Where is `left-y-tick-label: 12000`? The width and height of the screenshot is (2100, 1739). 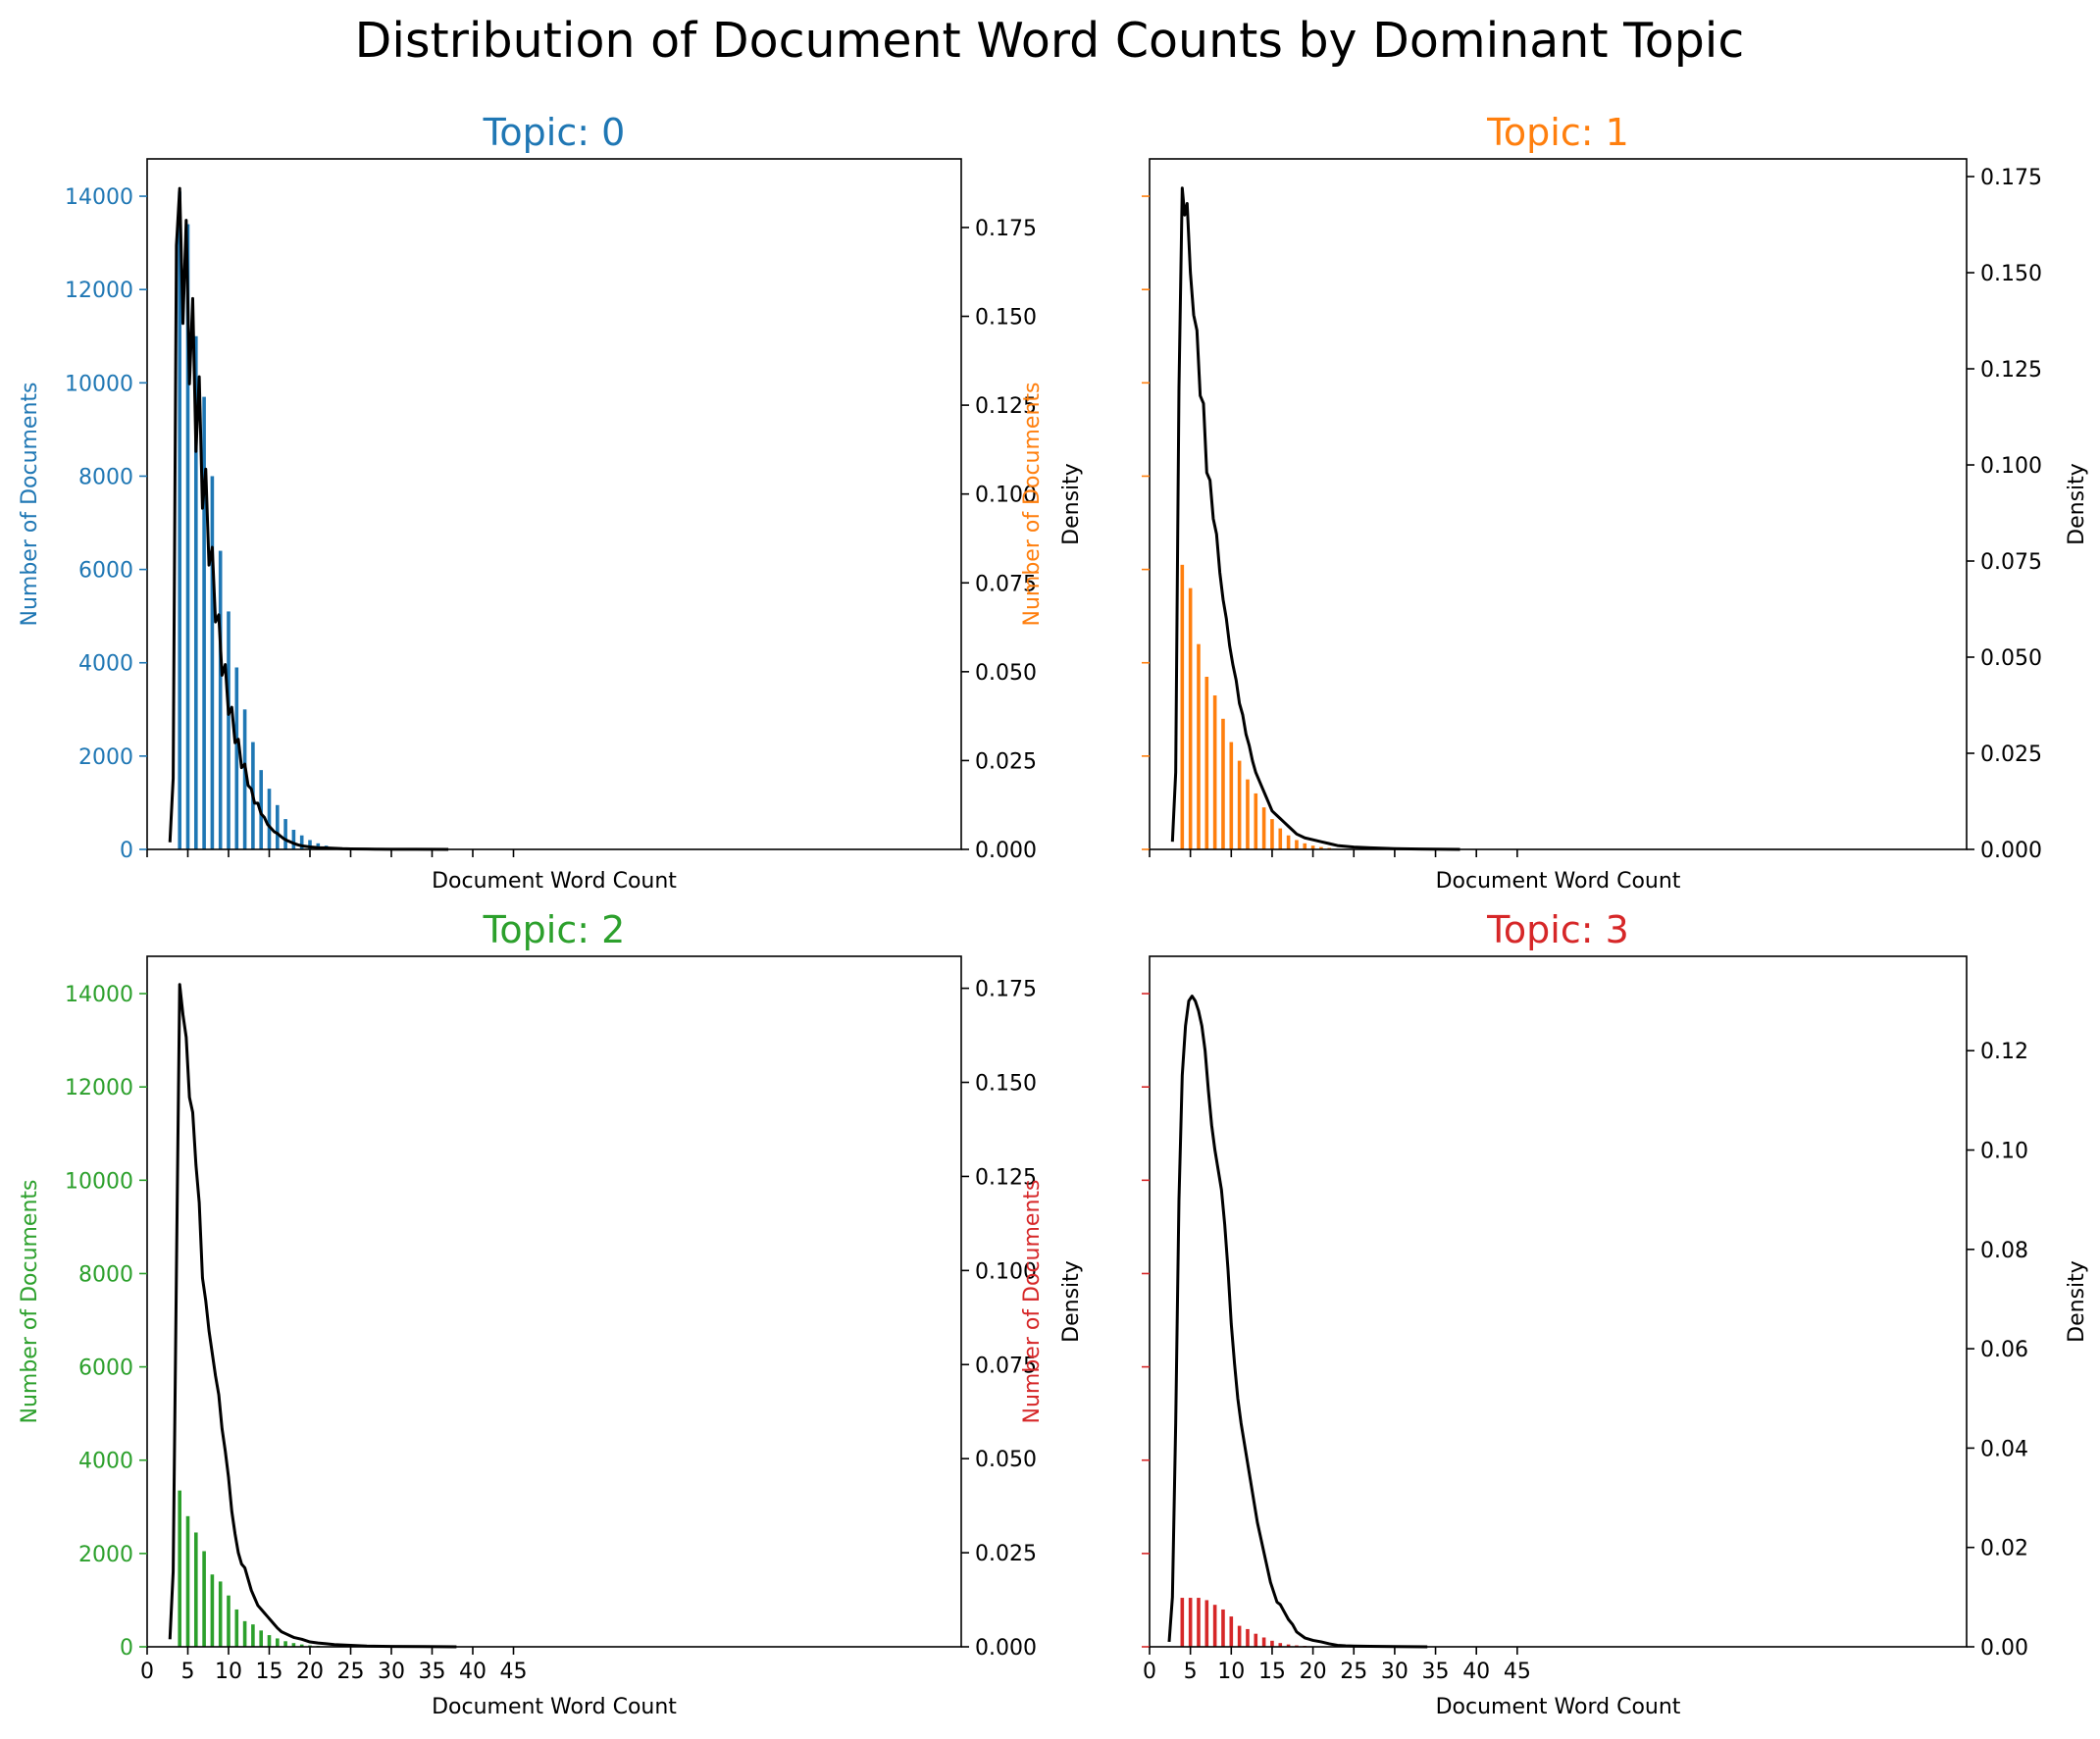 left-y-tick-label: 12000 is located at coordinates (99, 291).